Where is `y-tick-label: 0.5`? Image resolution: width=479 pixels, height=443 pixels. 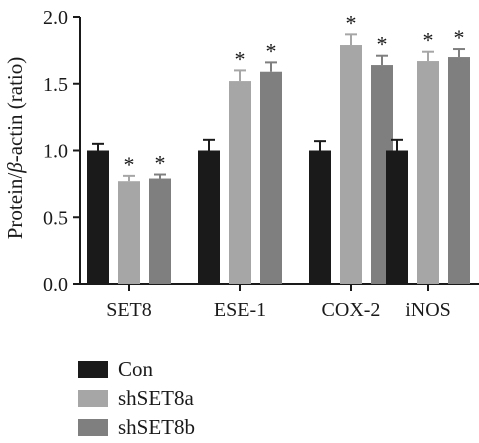
y-tick-label: 0.5 is located at coordinates (55, 218).